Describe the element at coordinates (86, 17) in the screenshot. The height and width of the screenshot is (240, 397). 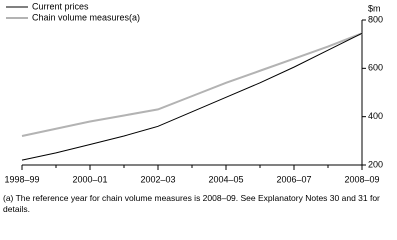
I see `legend-label: Chain volume measures(a)` at that location.